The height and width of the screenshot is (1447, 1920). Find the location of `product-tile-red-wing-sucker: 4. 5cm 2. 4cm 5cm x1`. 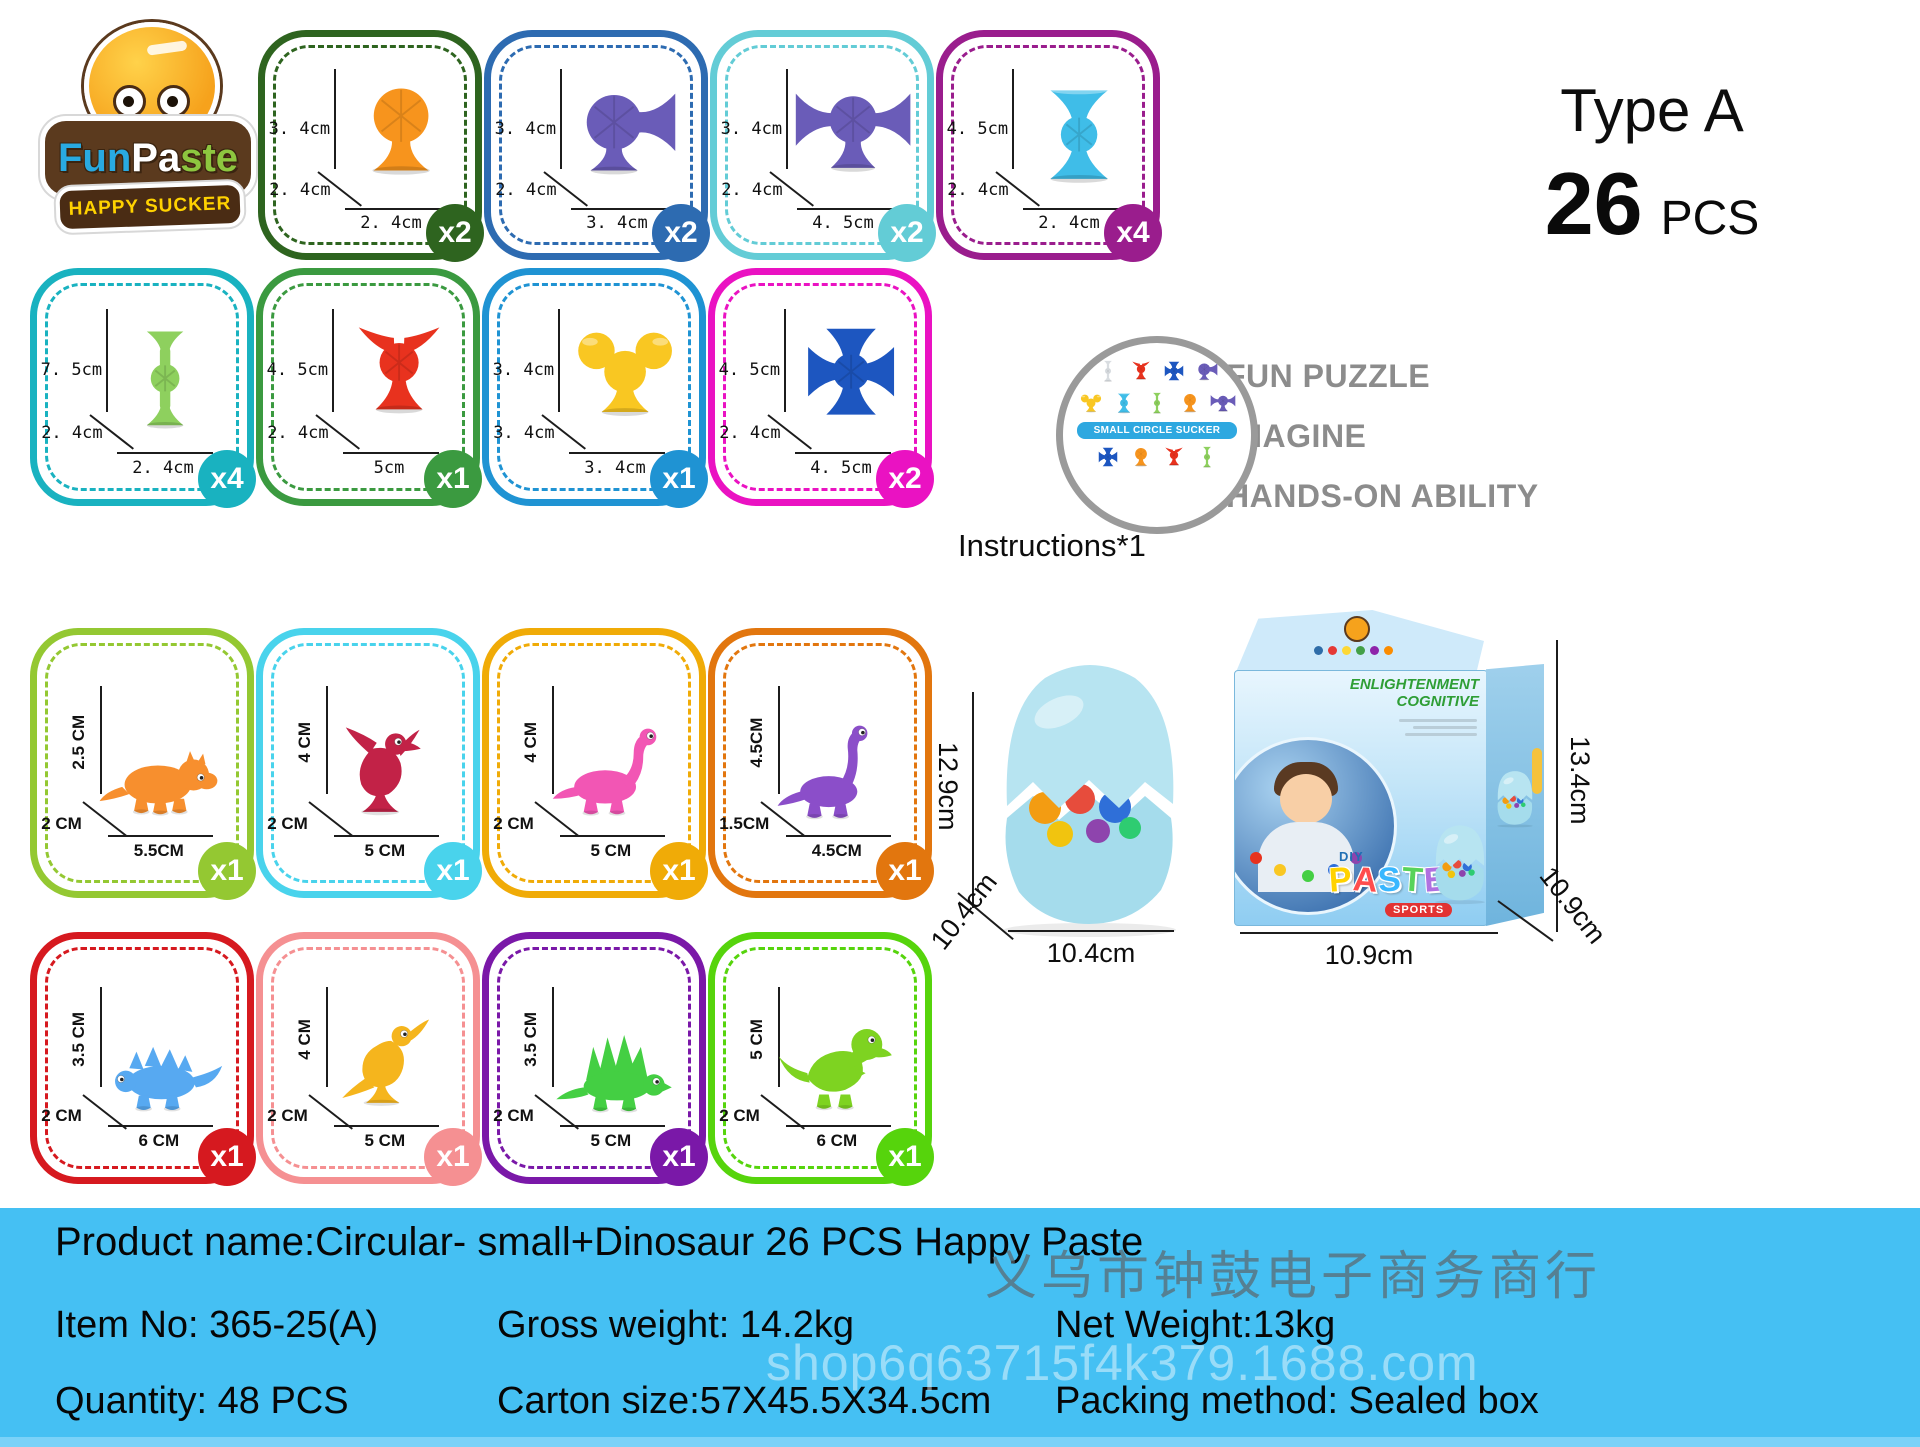

product-tile-red-wing-sucker: 4. 5cm 2. 4cm 5cm x1 is located at coordinates (369, 388).